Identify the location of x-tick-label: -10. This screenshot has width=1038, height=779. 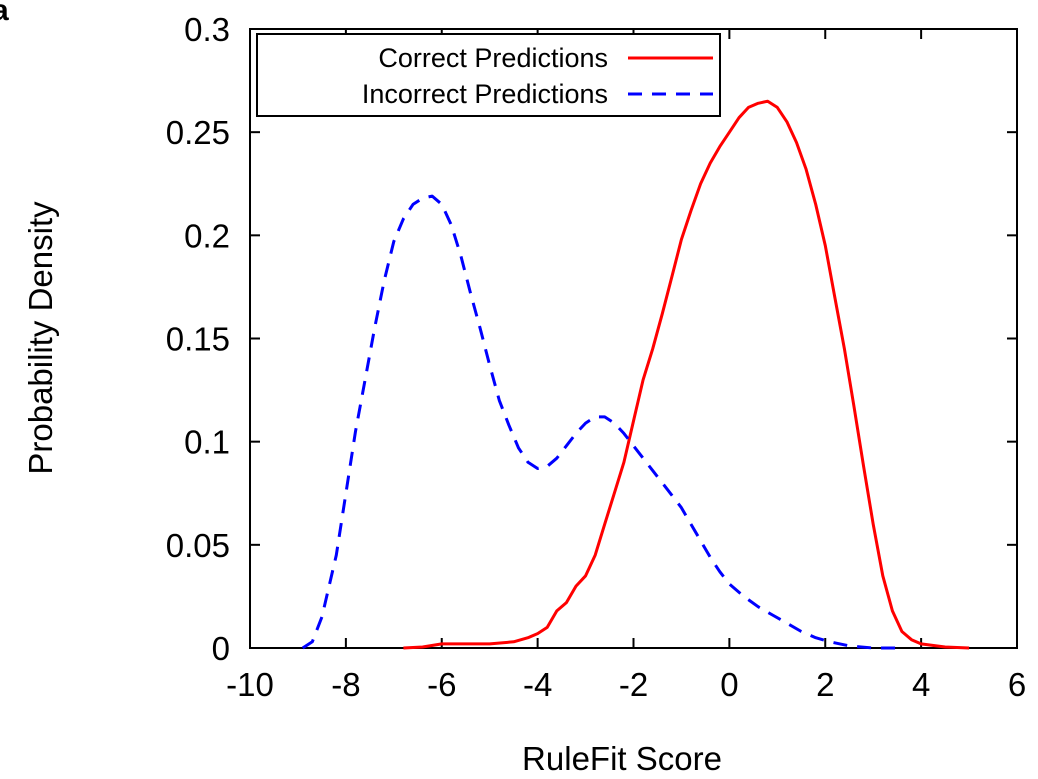
(250, 684).